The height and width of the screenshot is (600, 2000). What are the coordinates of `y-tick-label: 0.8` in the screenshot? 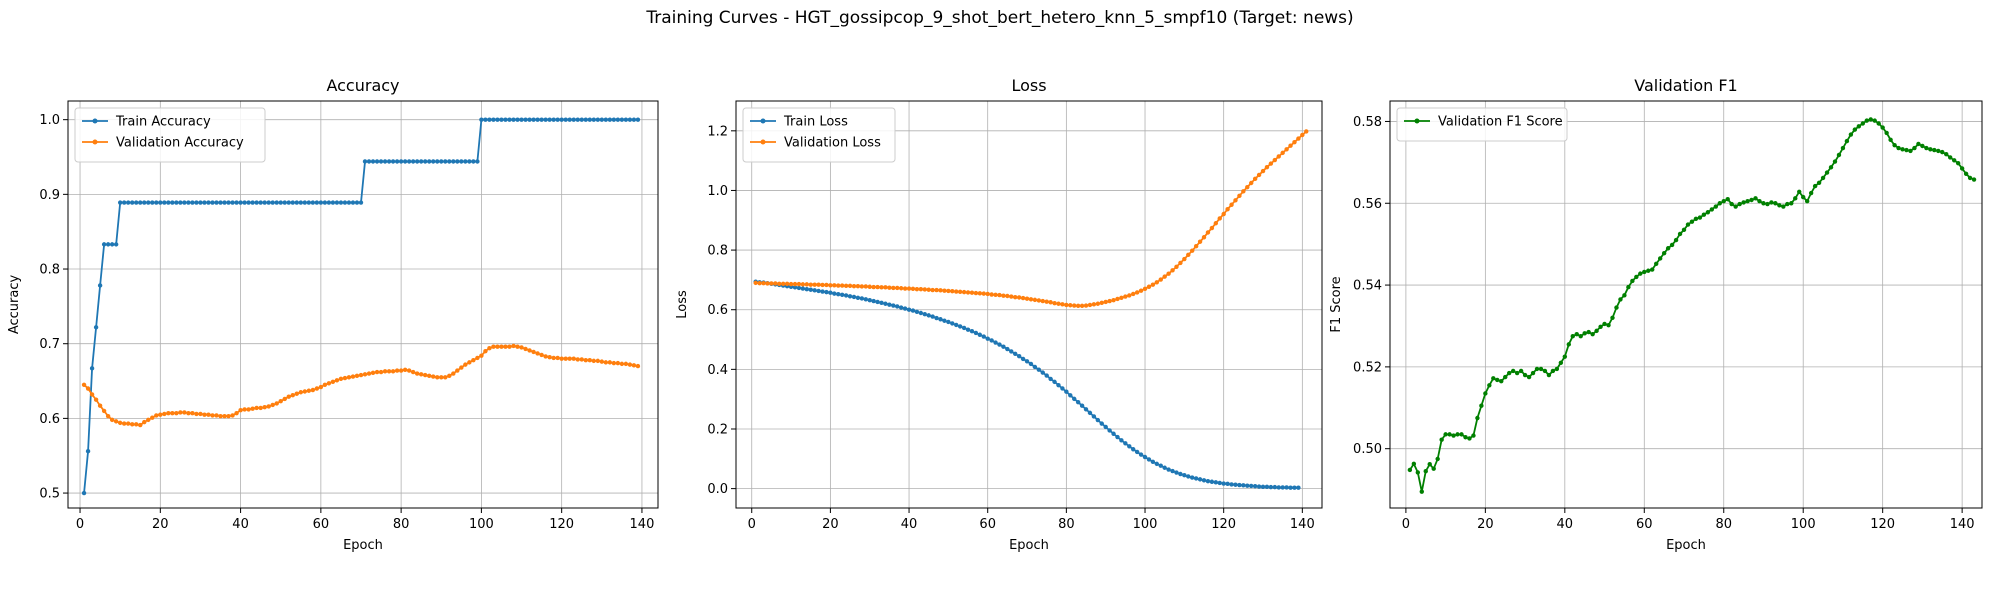 It's located at (49, 270).